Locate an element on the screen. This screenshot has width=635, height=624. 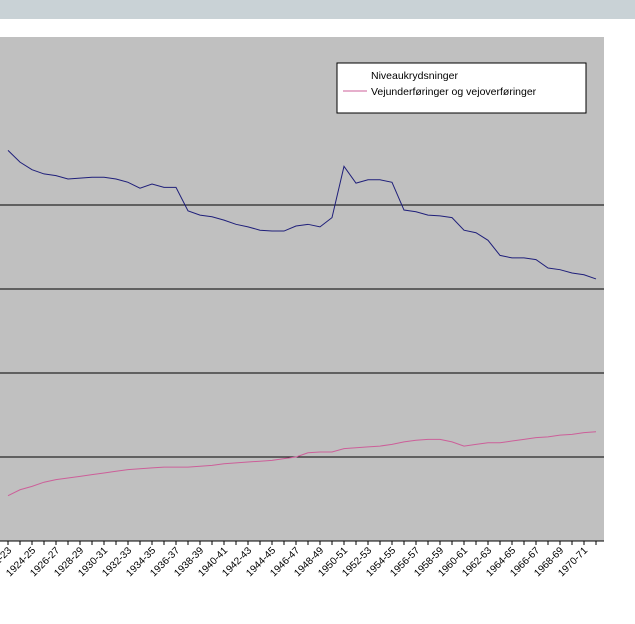
legend-box is located at coordinates (461, 88).